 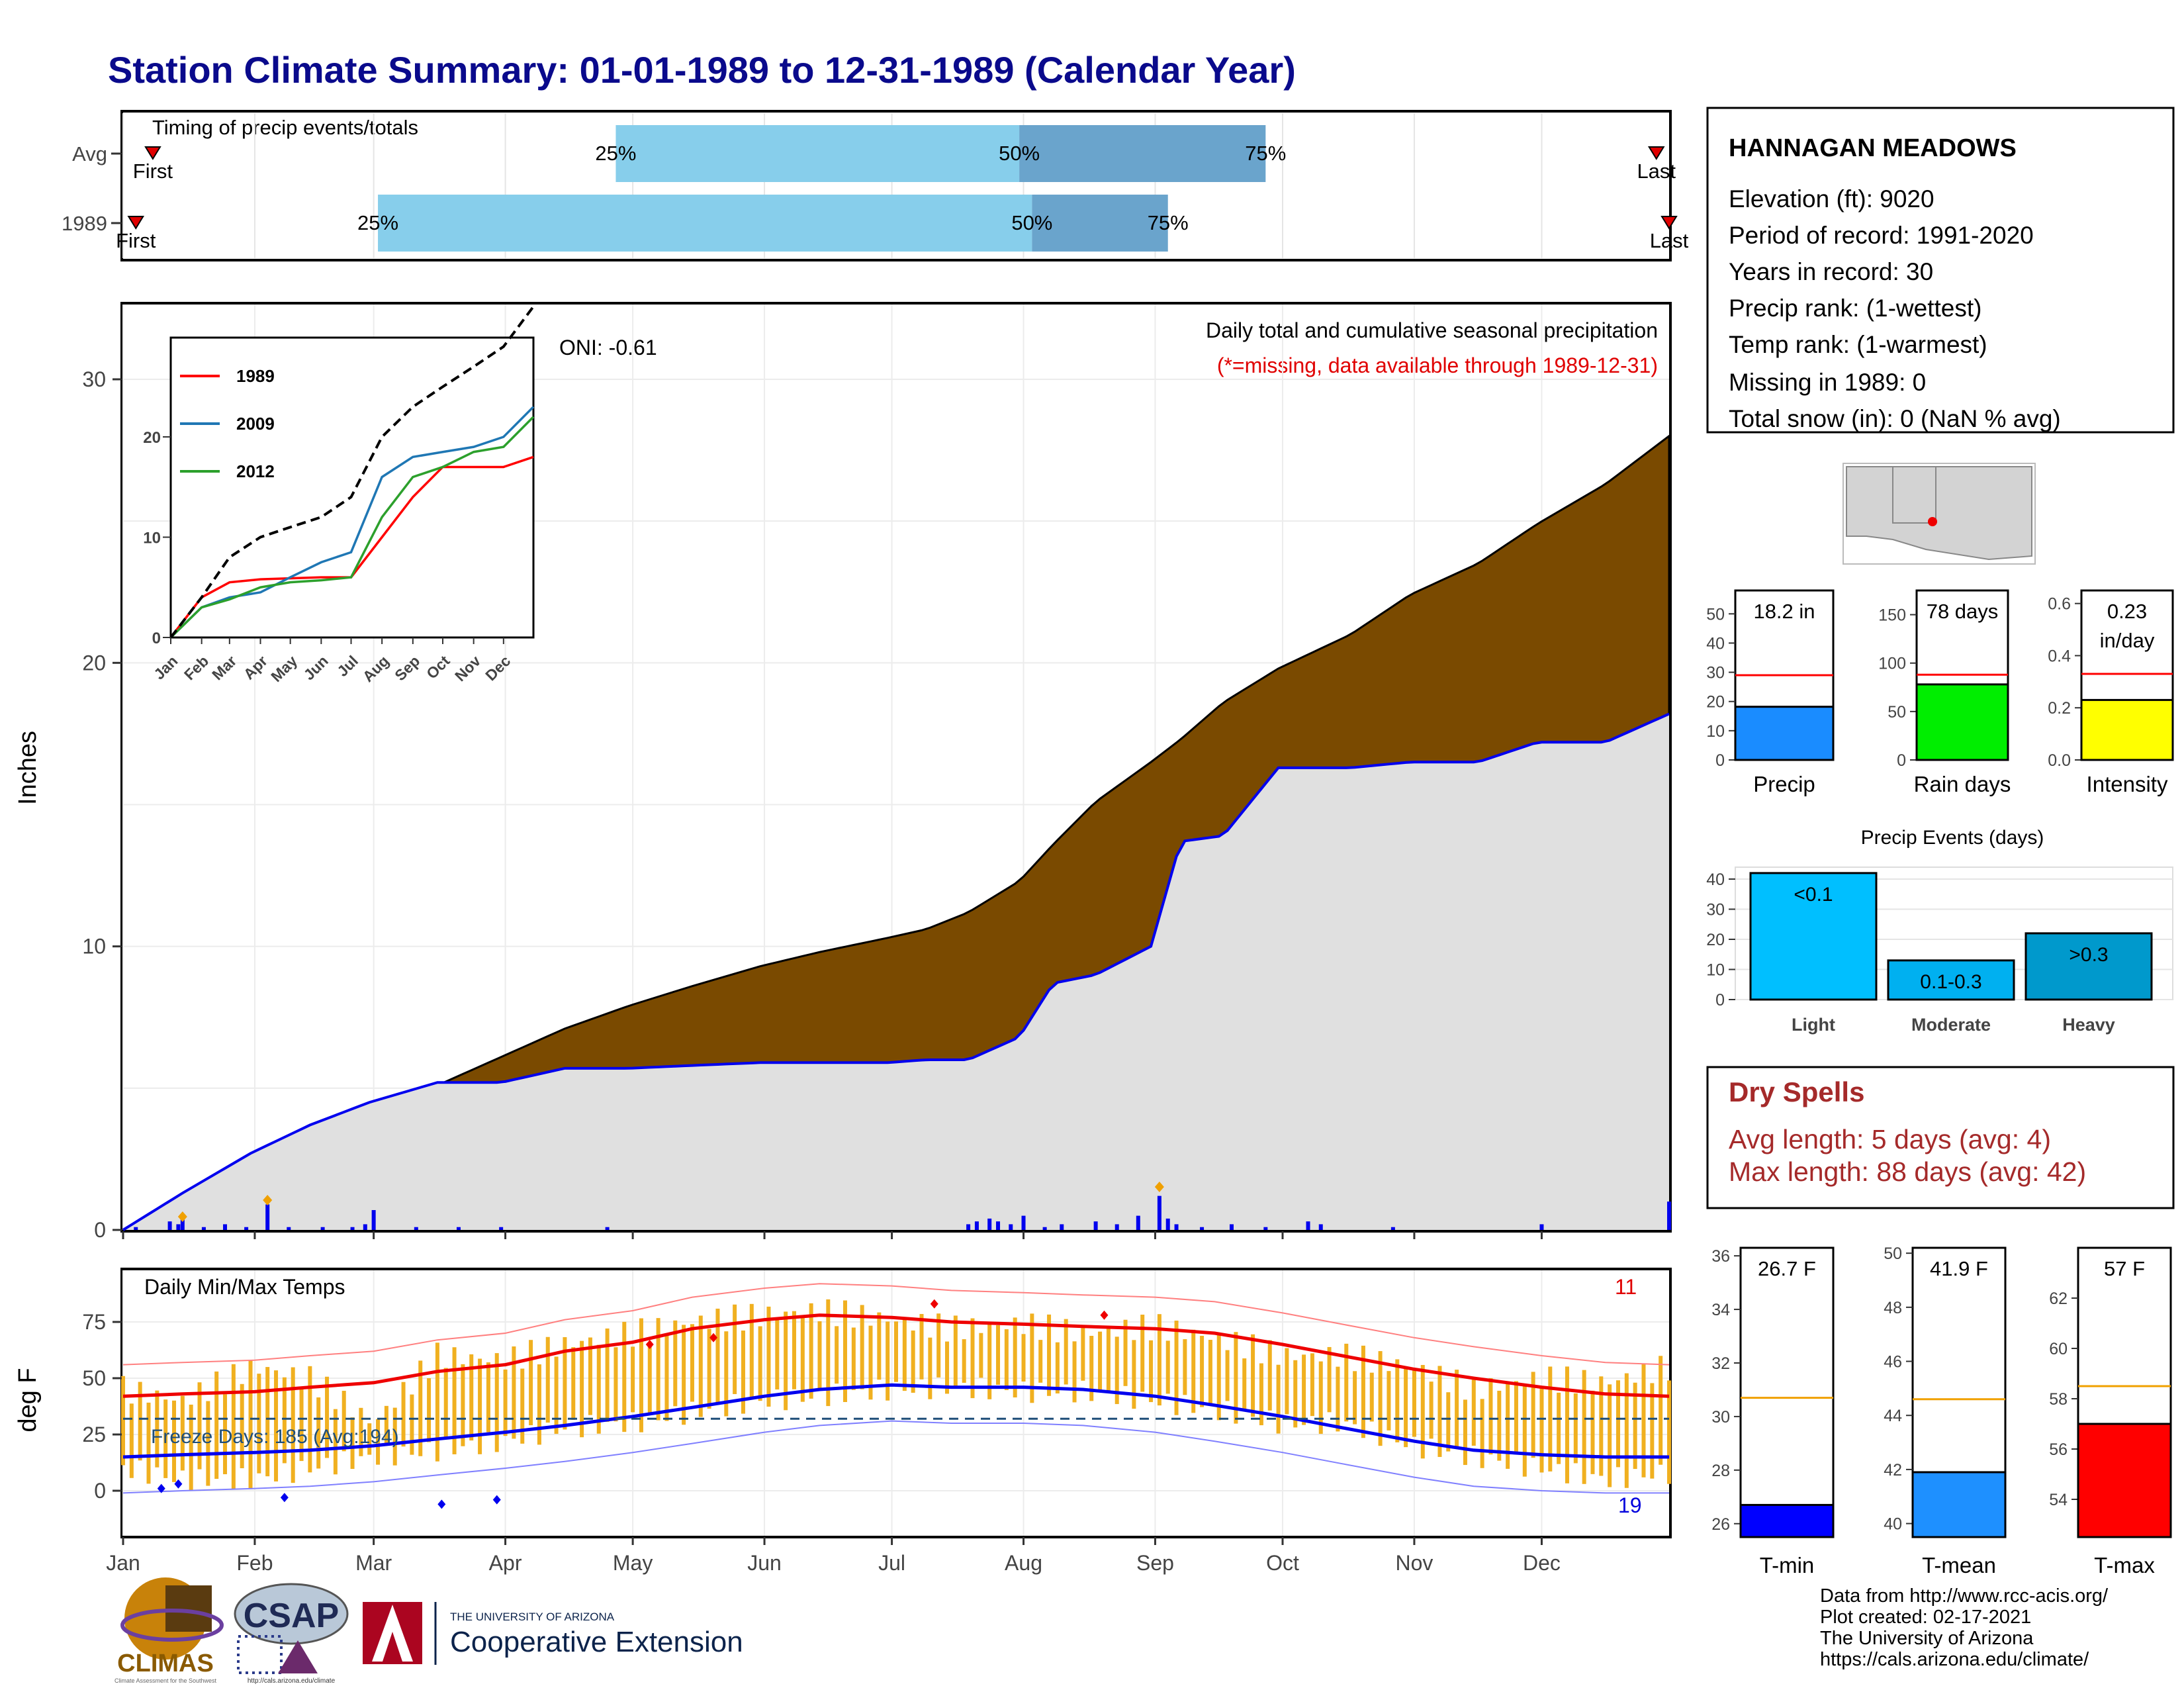 I want to click on month-label: Jun, so click(x=765, y=1563).